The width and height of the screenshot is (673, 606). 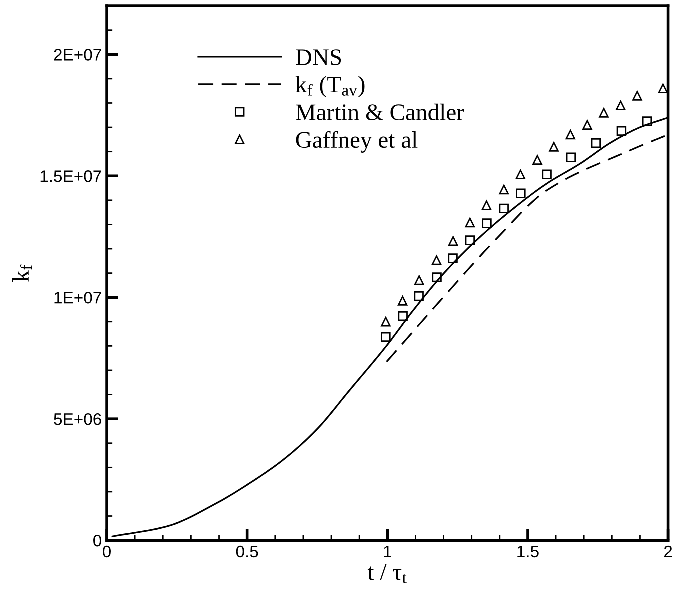 I want to click on x-tick-label: 2, so click(x=668, y=552).